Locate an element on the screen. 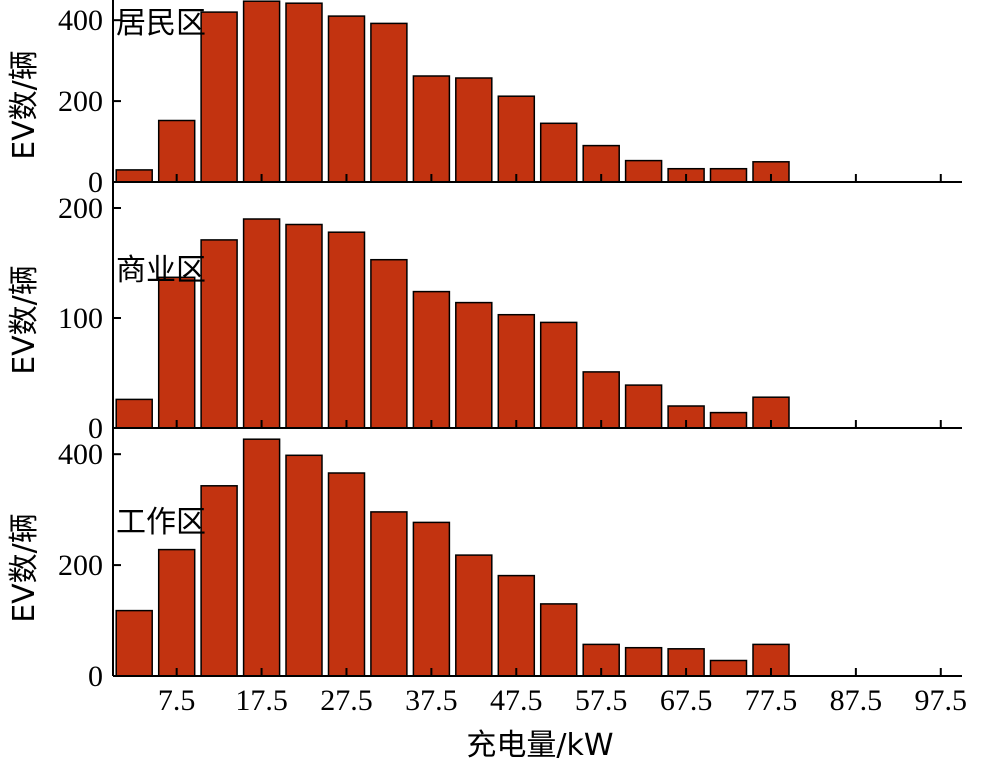 This screenshot has width=1000, height=766. x-tick-label: 67.5 is located at coordinates (686, 700).